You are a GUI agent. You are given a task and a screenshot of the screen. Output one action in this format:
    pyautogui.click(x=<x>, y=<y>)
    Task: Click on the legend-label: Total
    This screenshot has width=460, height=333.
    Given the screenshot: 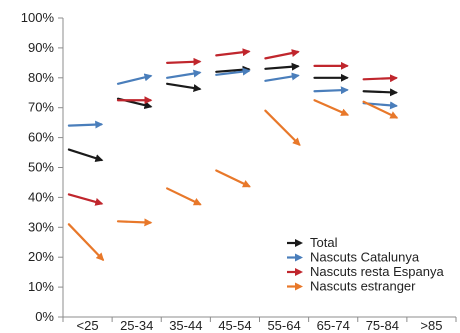 What is the action you would take?
    pyautogui.click(x=324, y=242)
    